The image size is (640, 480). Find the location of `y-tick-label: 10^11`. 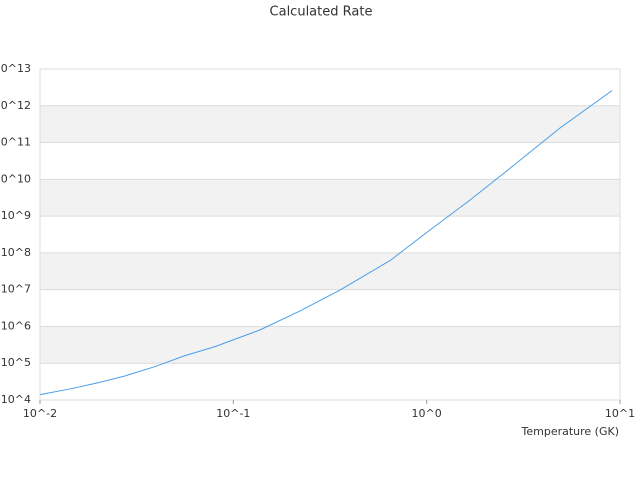

y-tick-label: 10^11 is located at coordinates (15, 142).